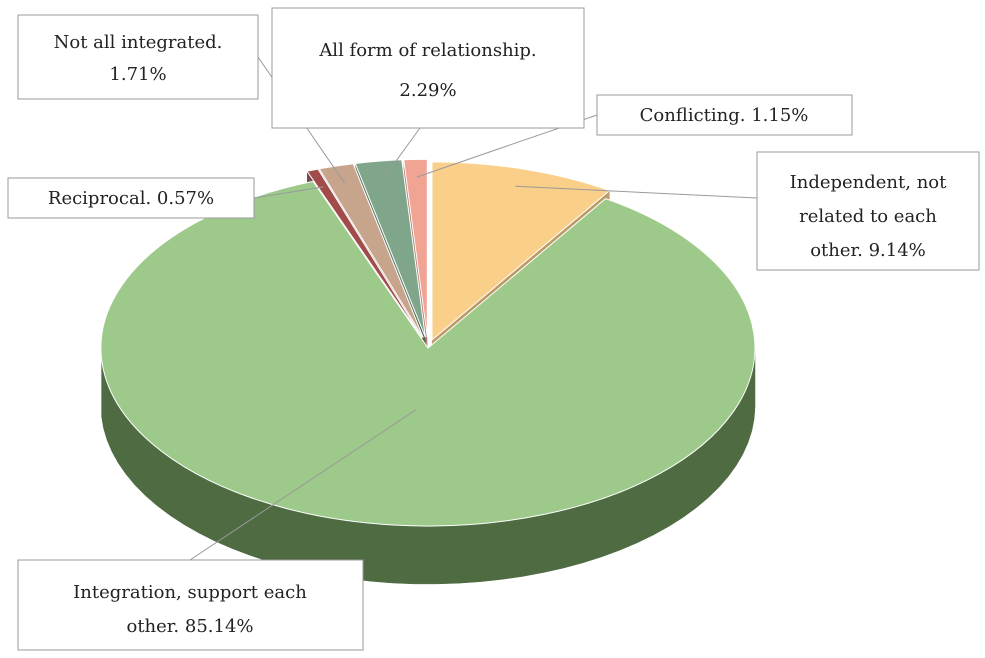 The image size is (985, 658). I want to click on leader-line-reciprocal, so click(288, 192).